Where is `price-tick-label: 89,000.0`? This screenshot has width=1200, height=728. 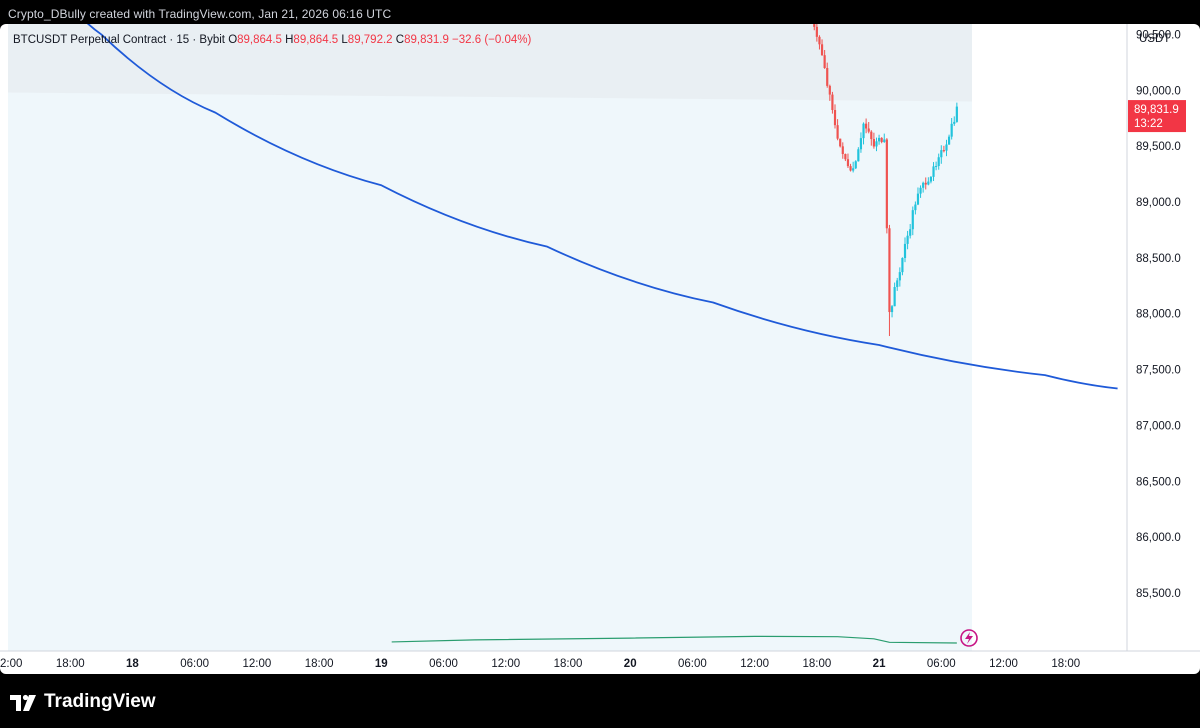
price-tick-label: 89,000.0 is located at coordinates (1158, 203).